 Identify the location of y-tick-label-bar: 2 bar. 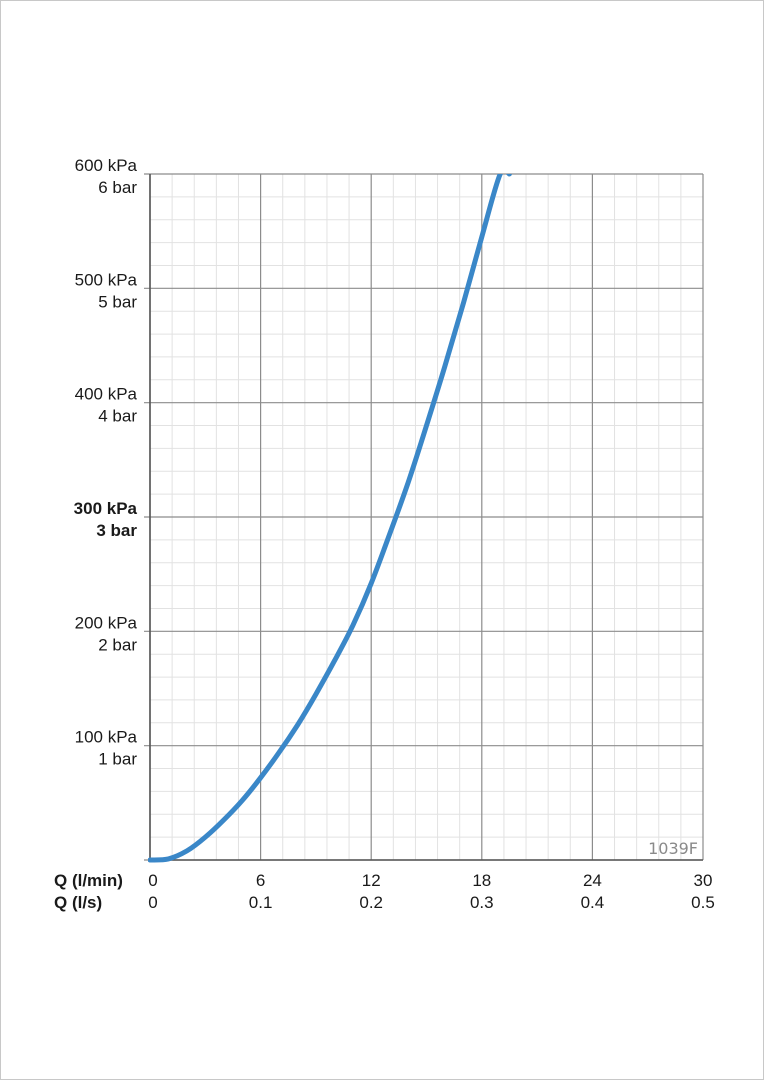
(117, 644).